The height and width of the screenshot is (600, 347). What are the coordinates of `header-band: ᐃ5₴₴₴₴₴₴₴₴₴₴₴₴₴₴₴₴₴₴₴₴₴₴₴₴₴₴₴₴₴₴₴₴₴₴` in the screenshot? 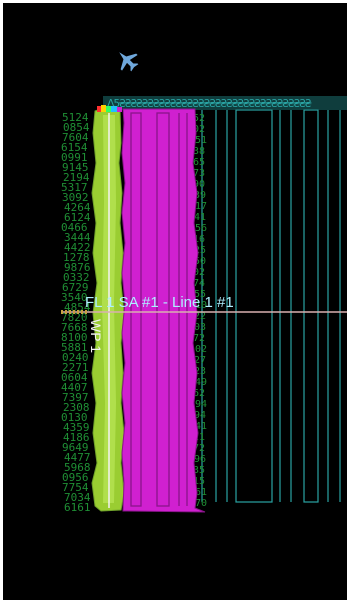 It's located at (225, 103).